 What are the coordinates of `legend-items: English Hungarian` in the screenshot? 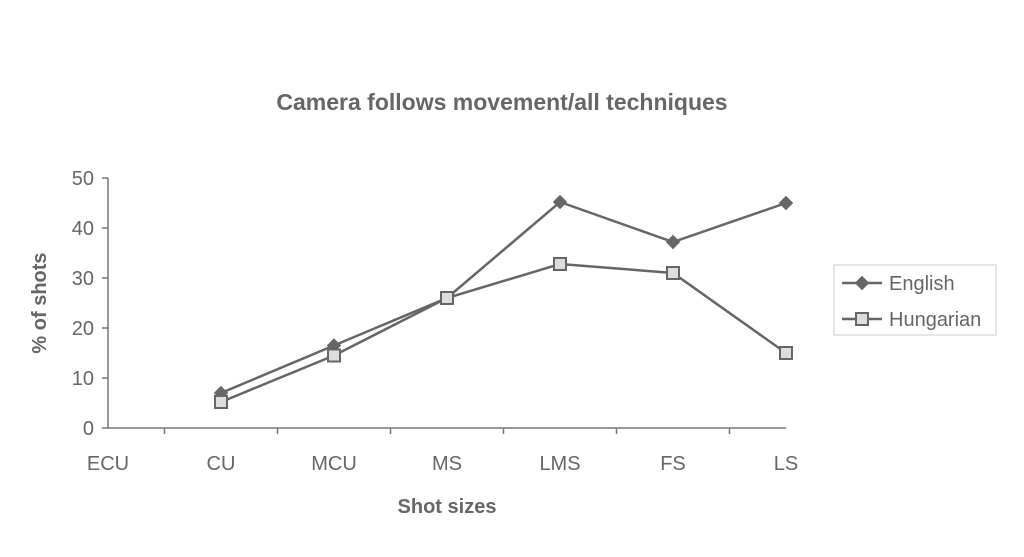 It's located at (911, 302).